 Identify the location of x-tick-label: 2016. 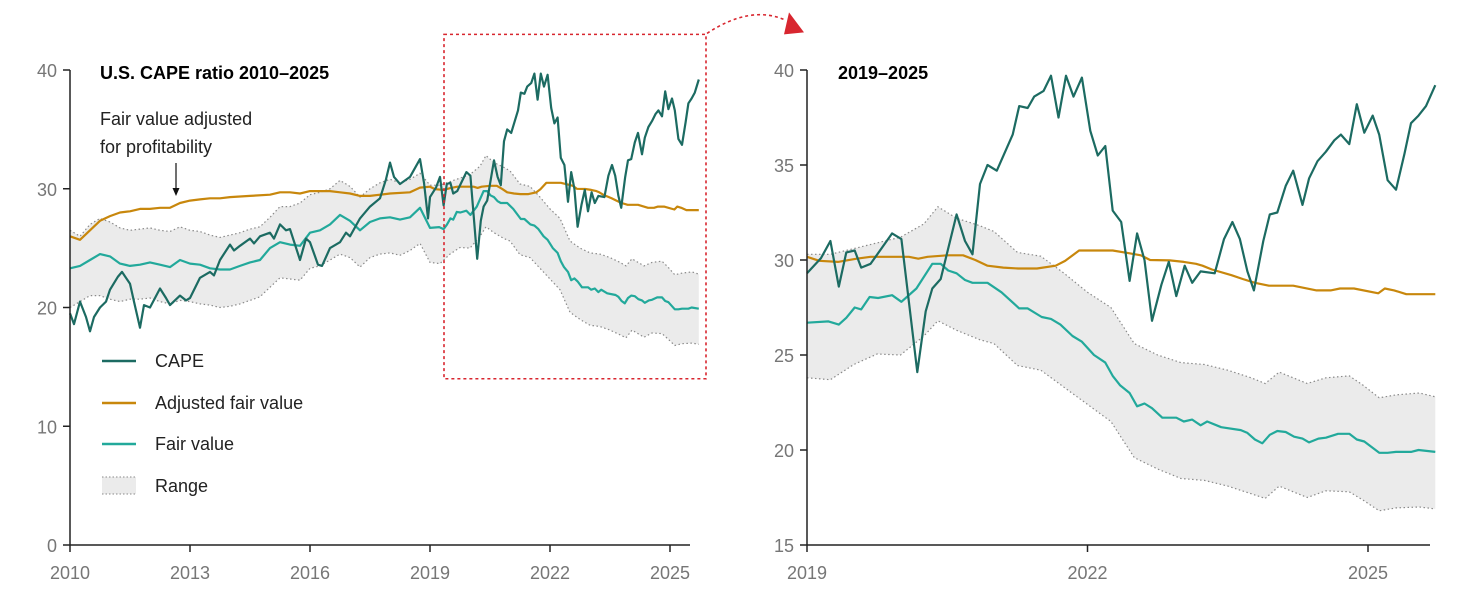
(310, 573).